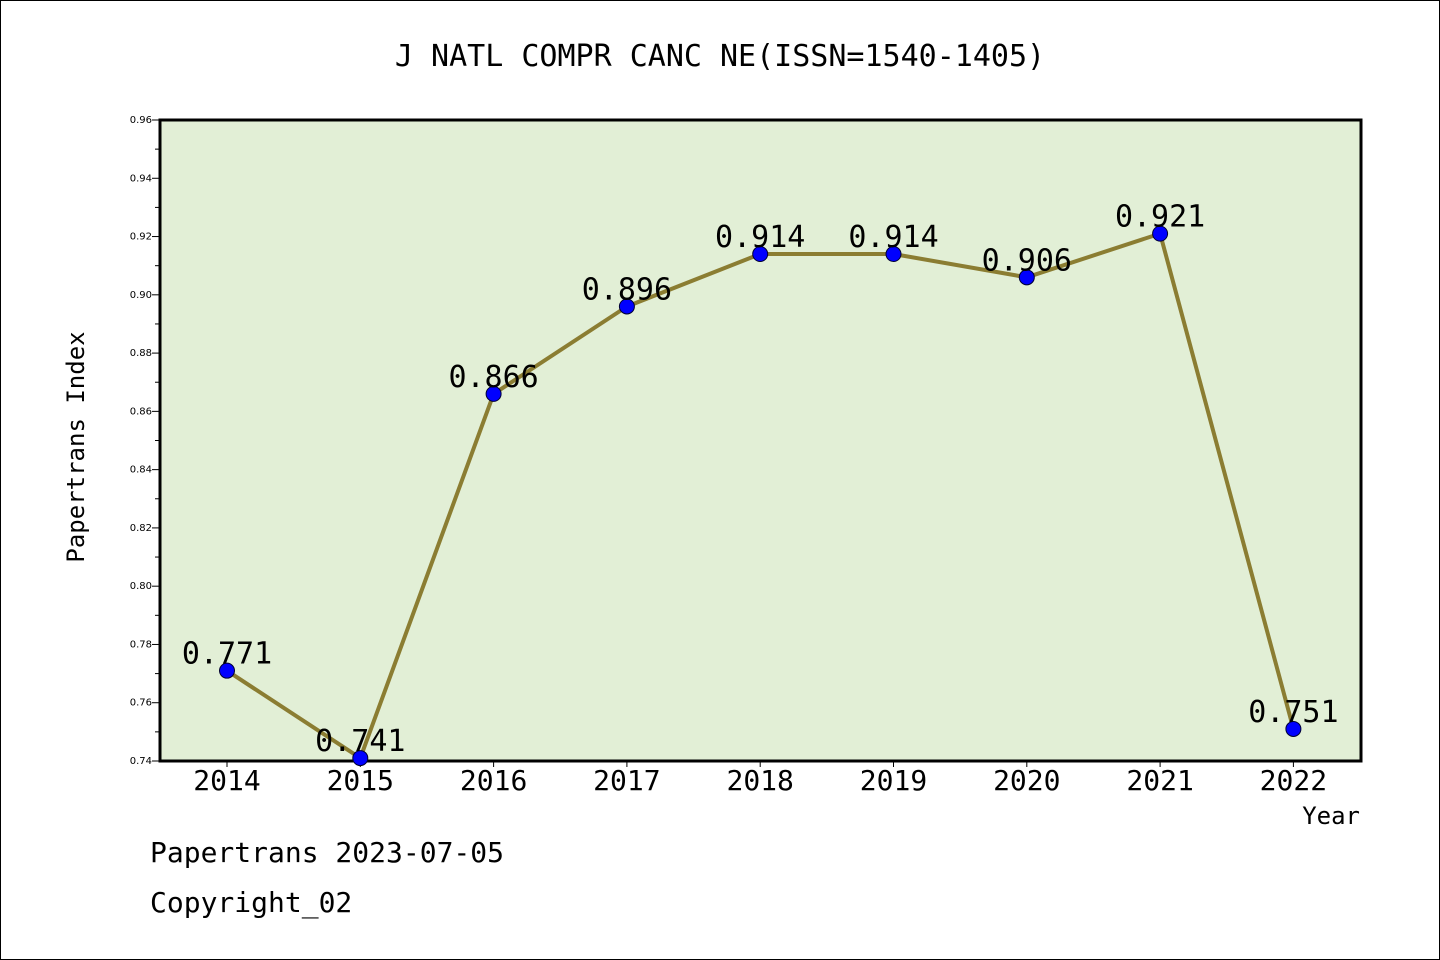  I want to click on data-point-2017, so click(626, 306).